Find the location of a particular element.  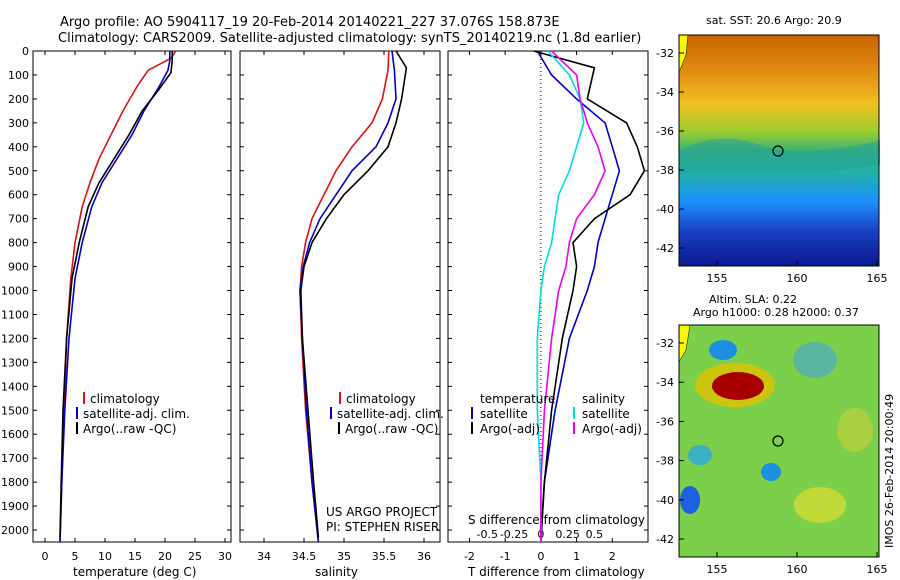

y-tick-label: 0 is located at coordinates (25, 51).